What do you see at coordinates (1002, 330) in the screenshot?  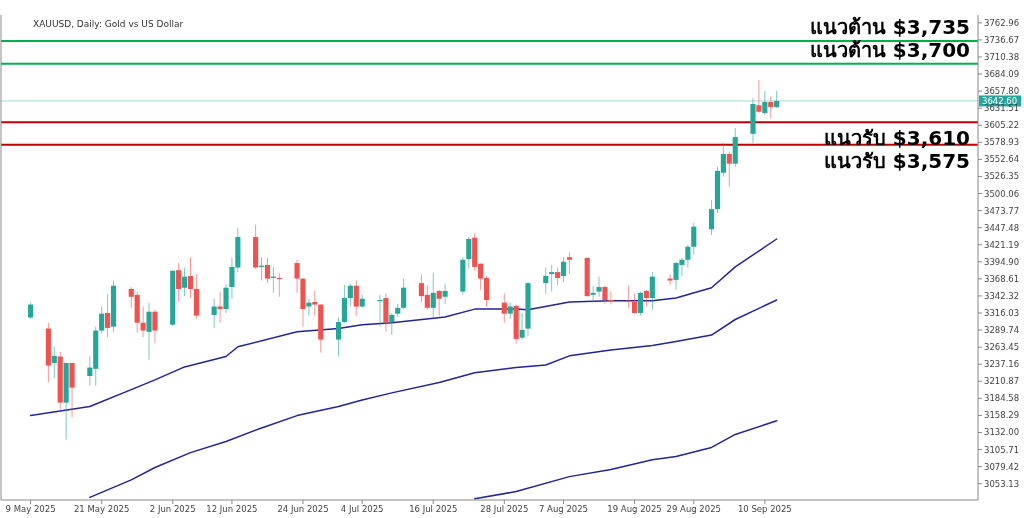 I see `y-tick-label: 3289.74` at bounding box center [1002, 330].